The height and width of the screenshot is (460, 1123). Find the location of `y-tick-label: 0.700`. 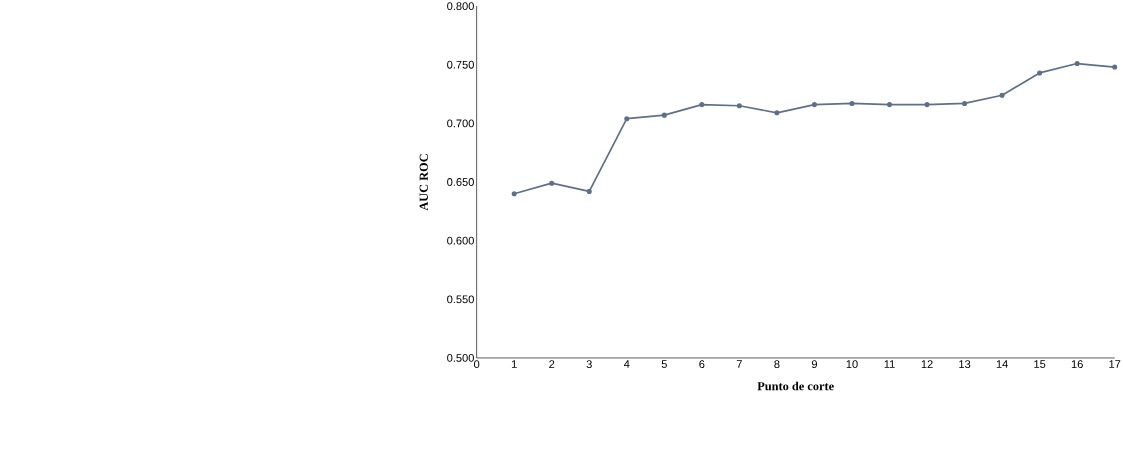

y-tick-label: 0.700 is located at coordinates (460, 123).